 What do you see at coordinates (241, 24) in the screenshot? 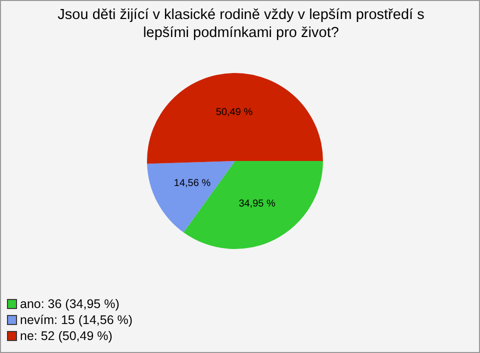
I see `chart-title: Jsou děti žijící v klasické rodině vždy v lepším prostředí s lepšími podmínkami pro život?` at bounding box center [241, 24].